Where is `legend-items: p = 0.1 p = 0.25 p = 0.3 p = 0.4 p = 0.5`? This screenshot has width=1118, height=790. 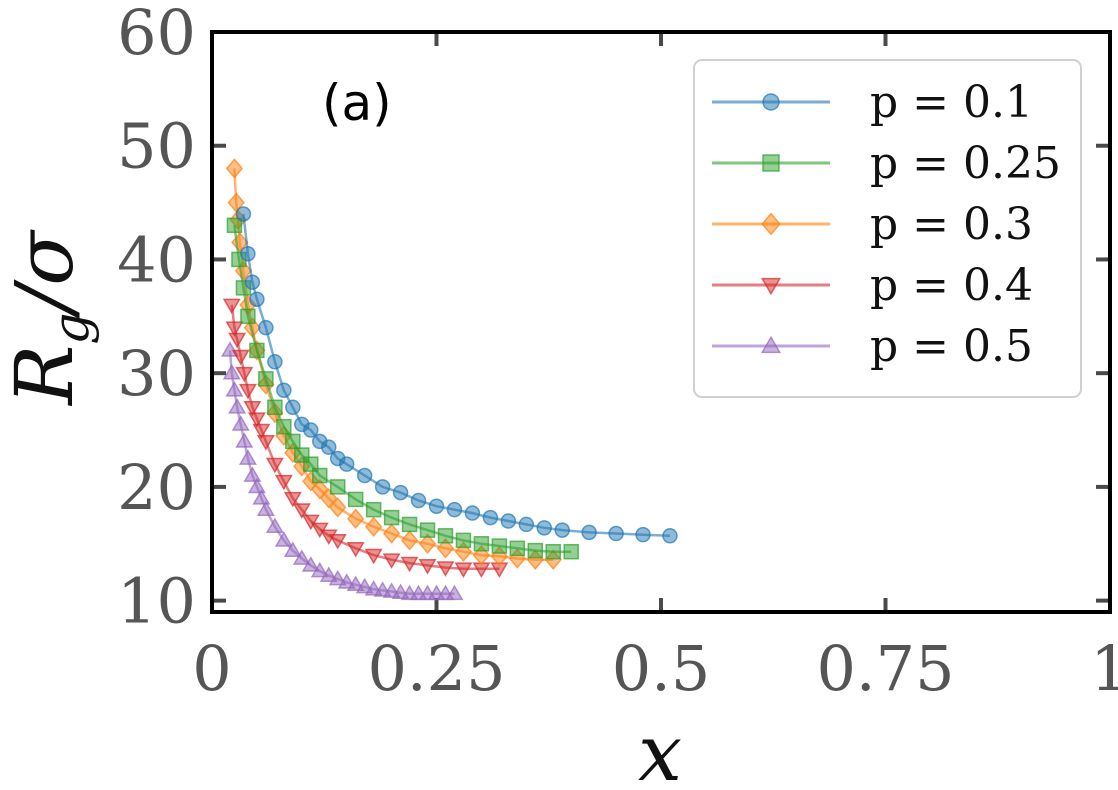 legend-items: p = 0.1 p = 0.25 p = 0.3 p = 0.4 p = 0.5 is located at coordinates (886, 224).